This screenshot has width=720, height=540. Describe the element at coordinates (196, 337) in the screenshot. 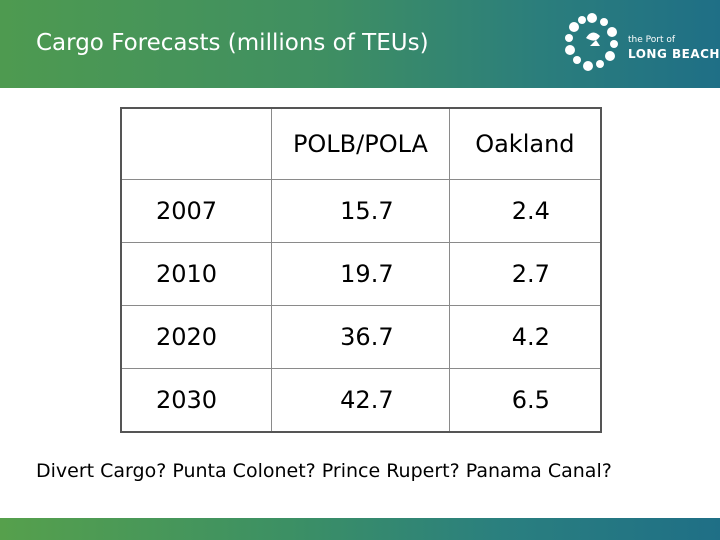

I see `year-cell: 2020` at that location.